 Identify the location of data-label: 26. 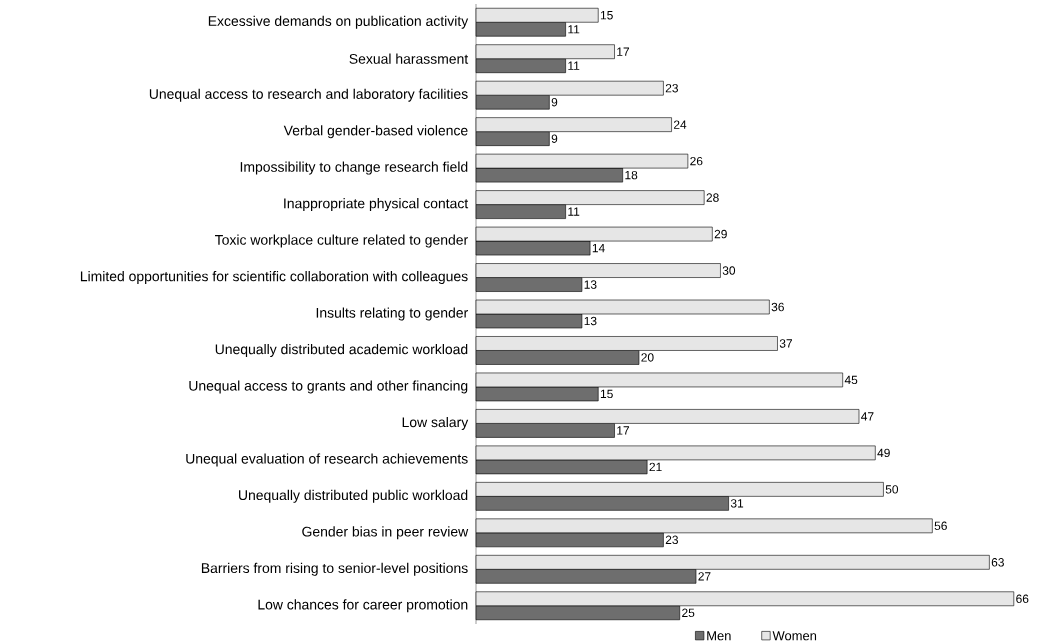
(696, 161).